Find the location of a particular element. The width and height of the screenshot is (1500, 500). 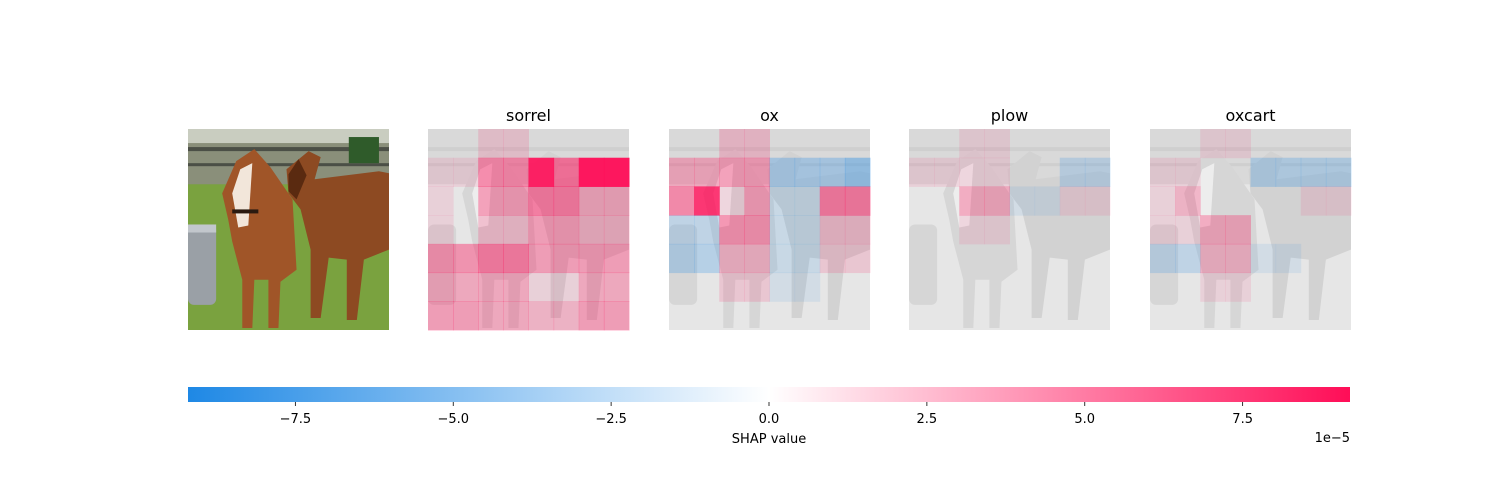

colorbar-label: SHAP value is located at coordinates (769, 439).